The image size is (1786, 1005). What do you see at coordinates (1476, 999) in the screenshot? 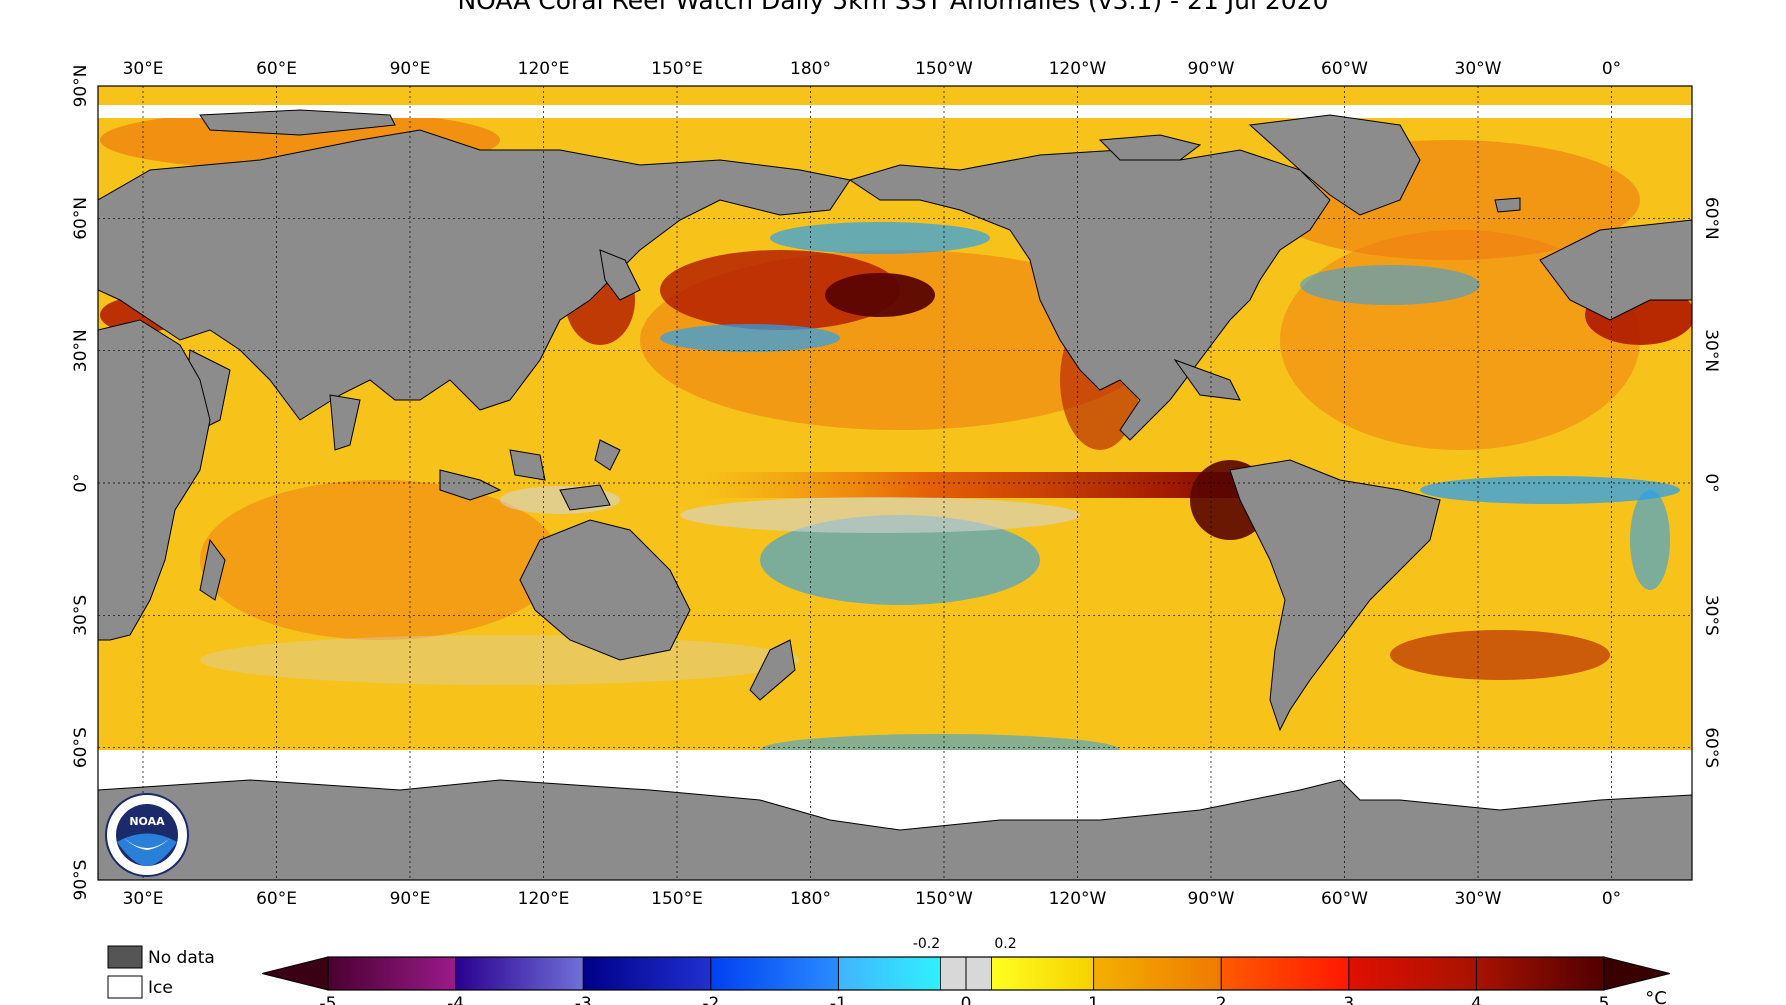
I see `colorbar-tick-label: 4` at bounding box center [1476, 999].